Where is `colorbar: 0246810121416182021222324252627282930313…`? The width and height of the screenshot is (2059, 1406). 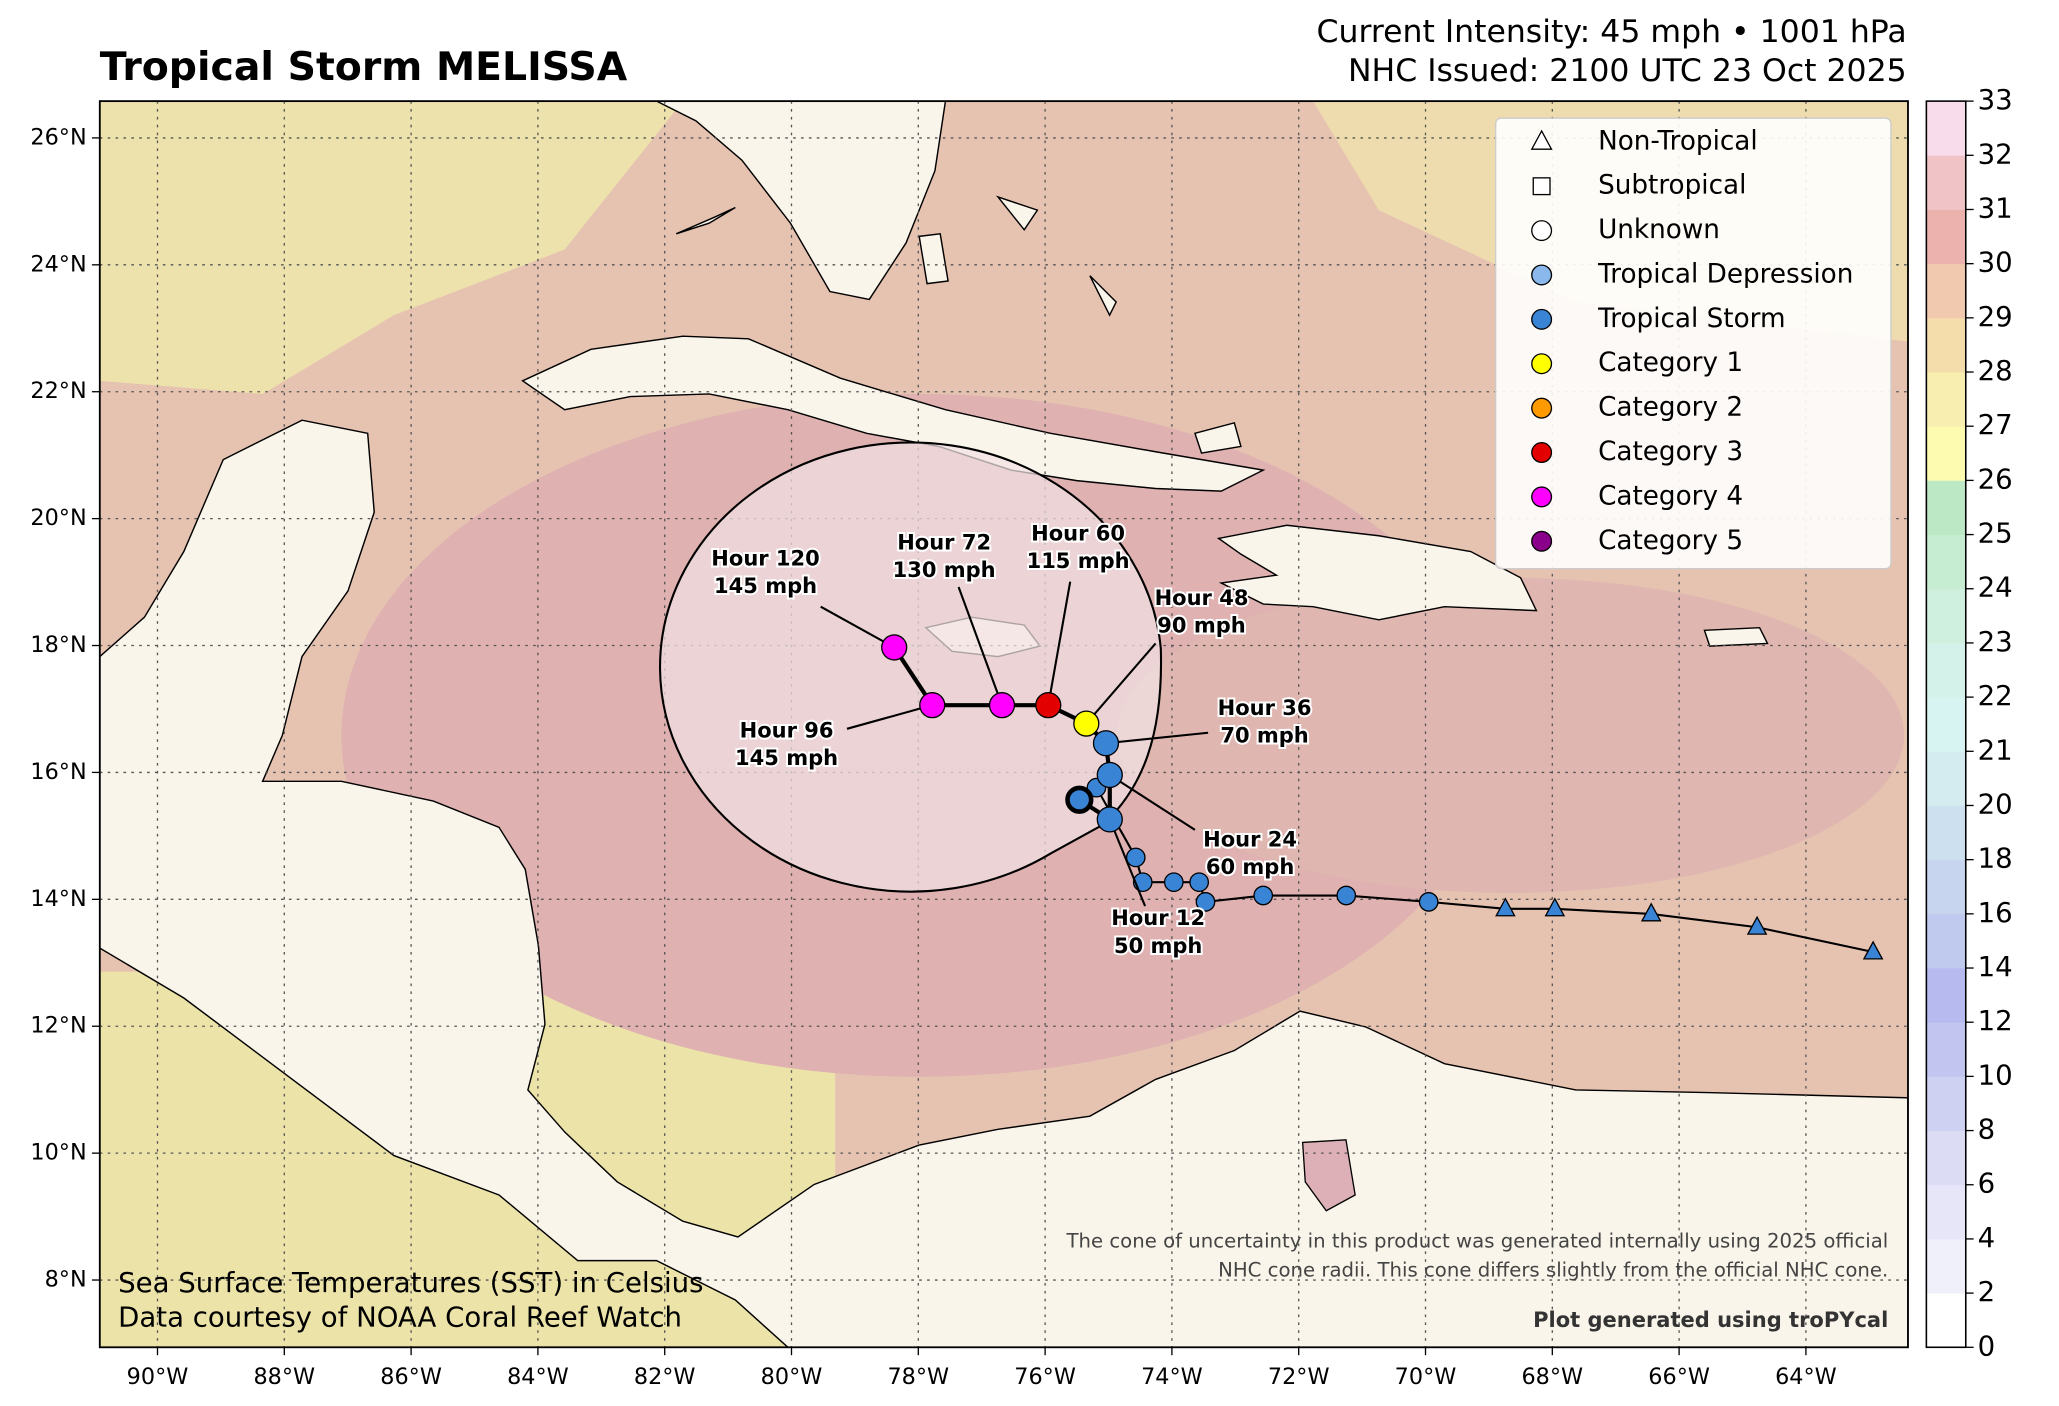 colorbar: 0246810121416182021222324252627282930313… is located at coordinates (1969, 722).